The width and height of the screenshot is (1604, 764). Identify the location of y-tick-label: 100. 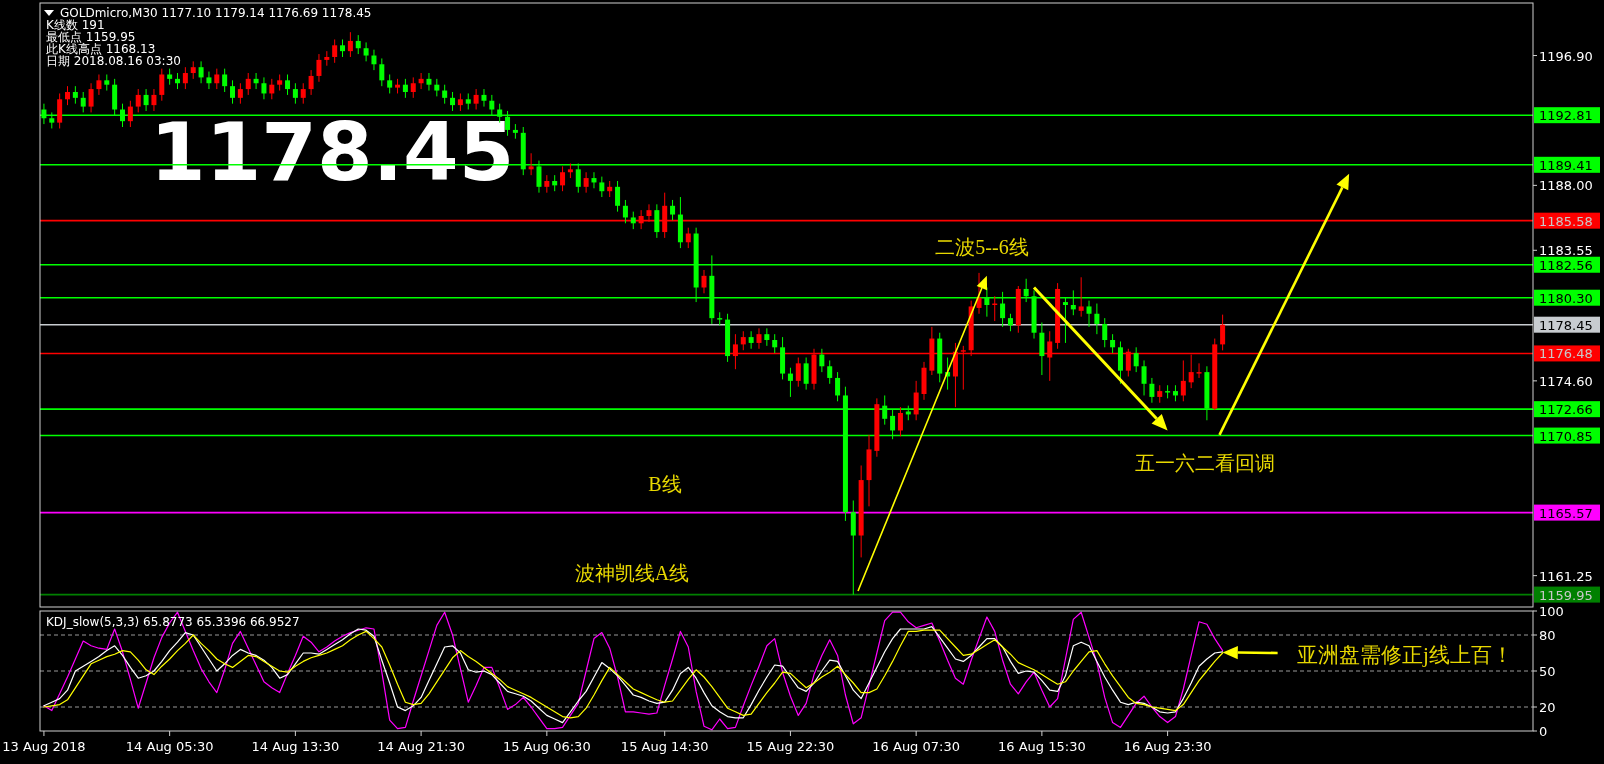
(1551, 611).